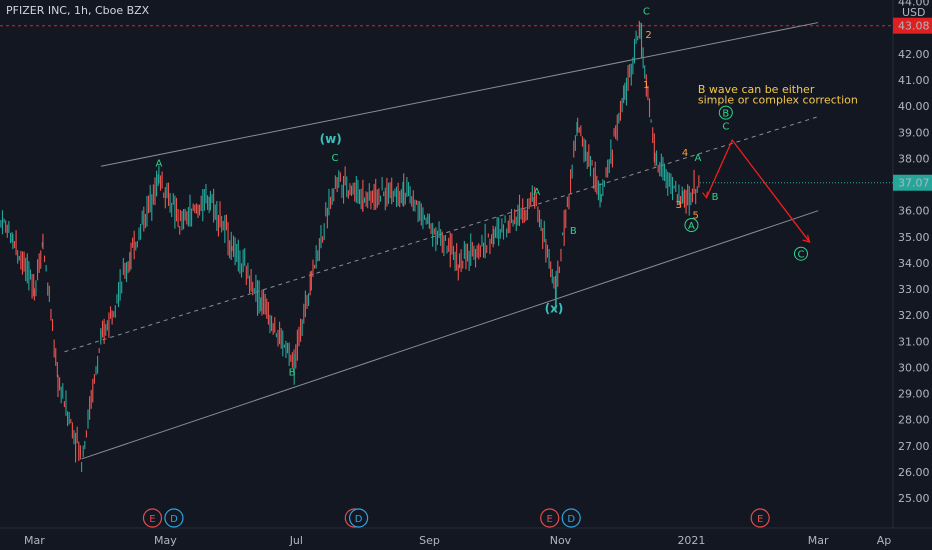 The width and height of the screenshot is (932, 550). Describe the element at coordinates (561, 540) in the screenshot. I see `time-tick-label: Nov` at that location.